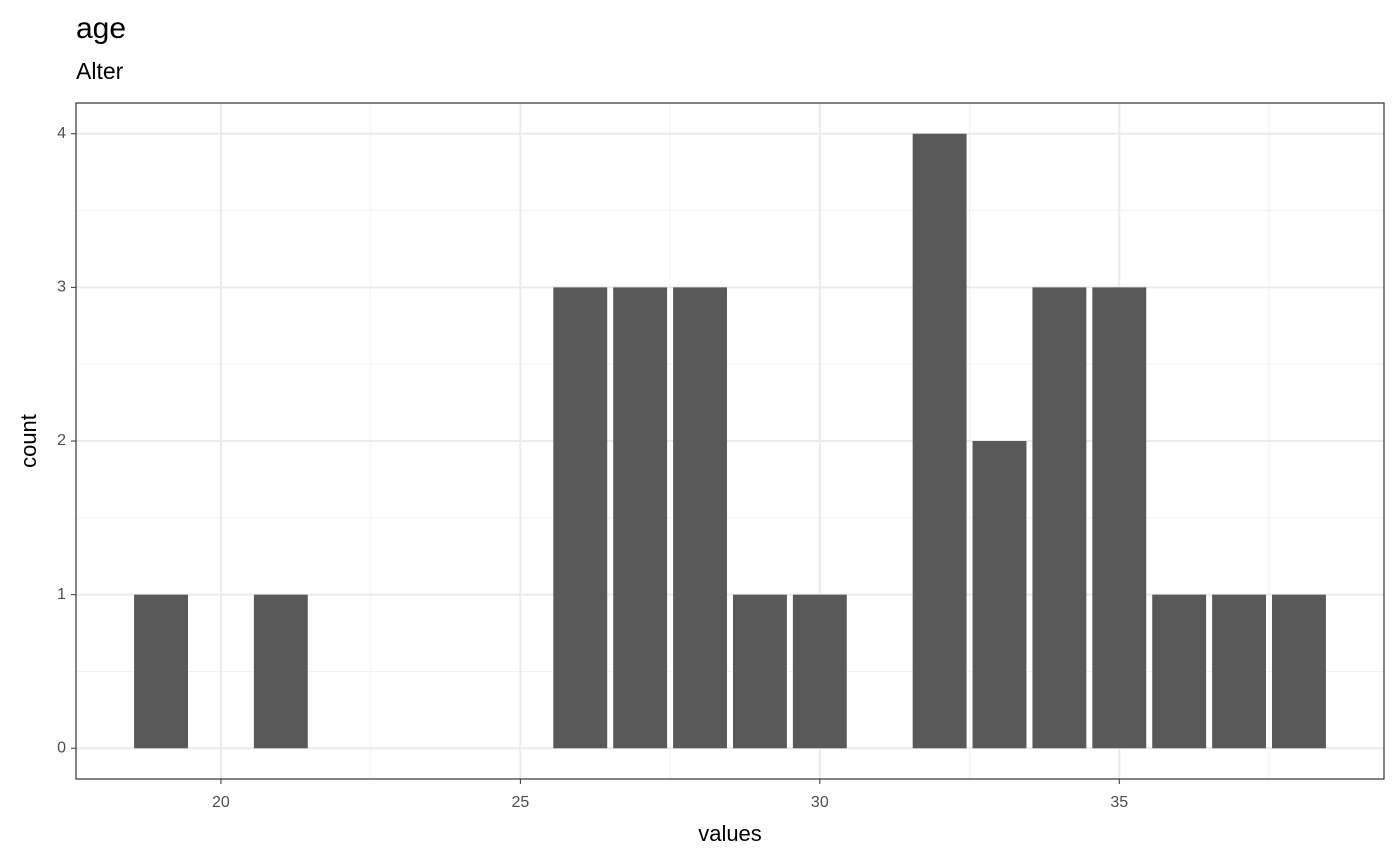 Image resolution: width=1400 pixels, height=865 pixels. Describe the element at coordinates (100, 71) in the screenshot. I see `chart-subtitle: Alter` at that location.